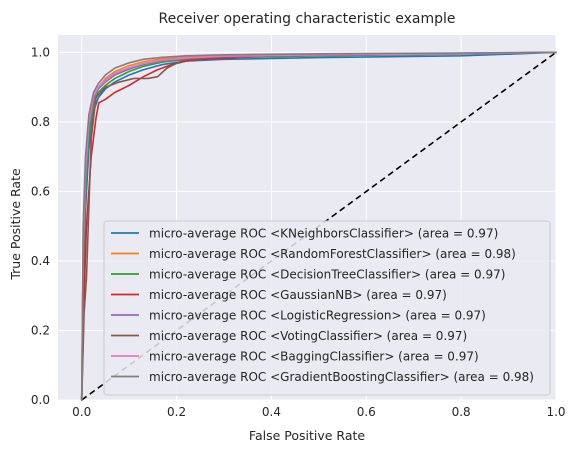 The width and height of the screenshot is (574, 453). Describe the element at coordinates (307, 435) in the screenshot. I see `x-axis-label: False Positive Rate` at that location.